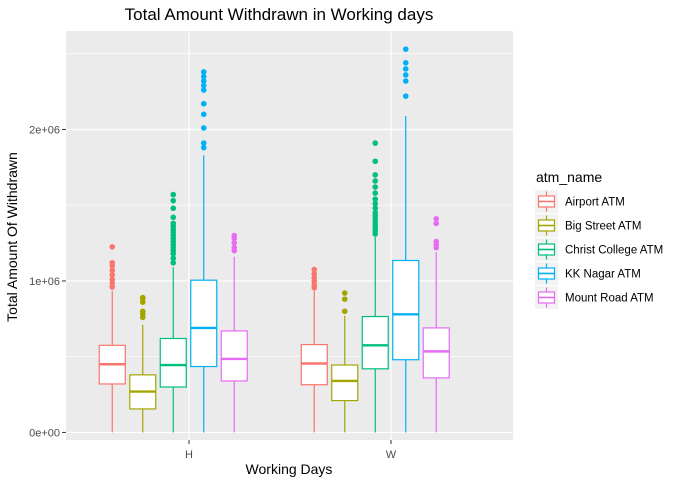 Image resolution: width=683 pixels, height=484 pixels. What do you see at coordinates (44, 130) in the screenshot?
I see `y-tick-label: 2e+06` at bounding box center [44, 130].